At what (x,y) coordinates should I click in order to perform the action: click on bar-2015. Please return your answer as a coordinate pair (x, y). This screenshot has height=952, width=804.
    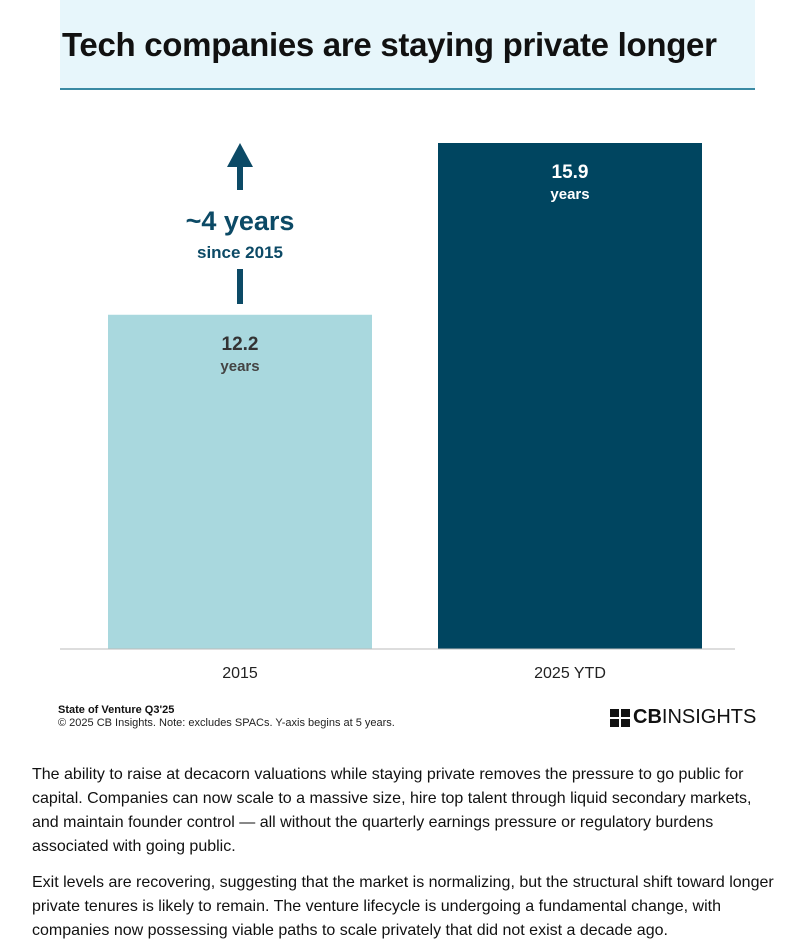
    Looking at the image, I should click on (240, 481).